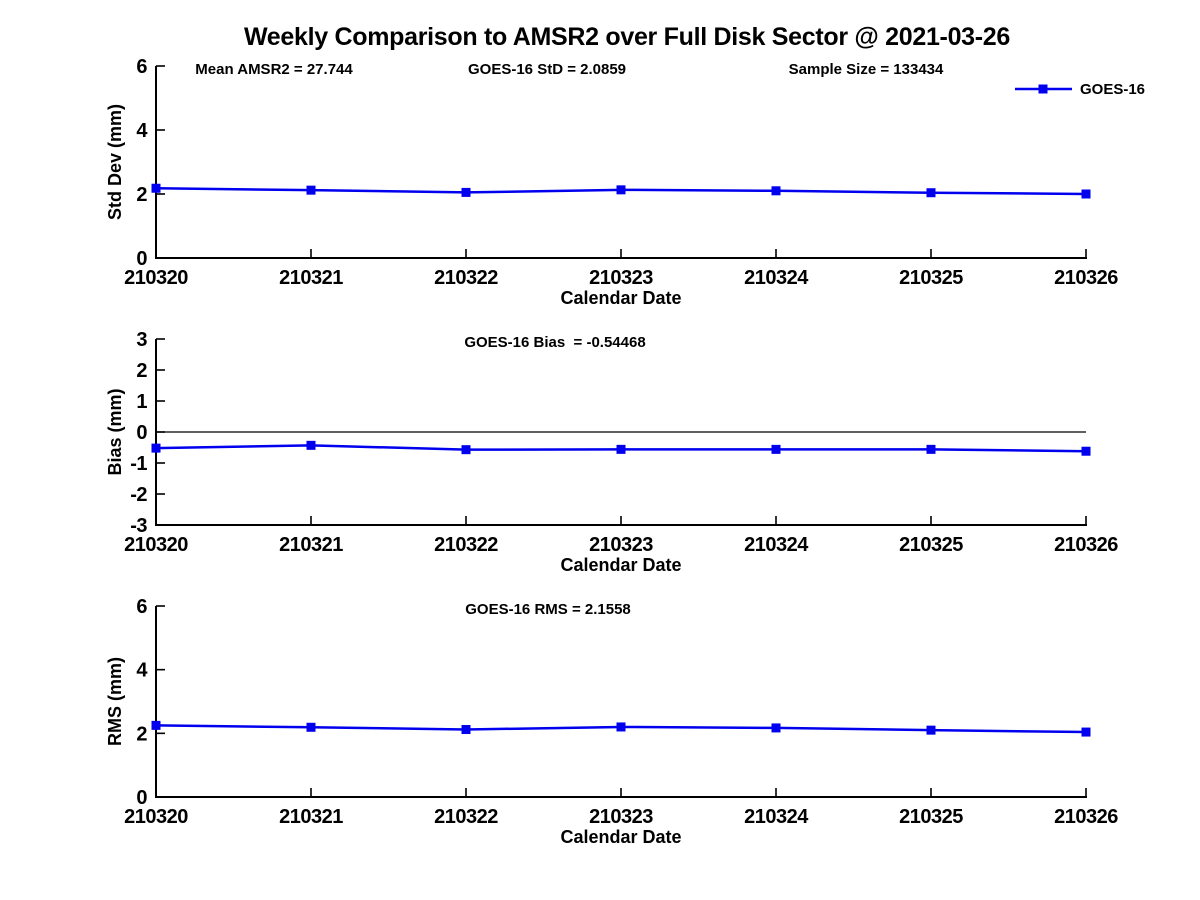 The image size is (1200, 900). What do you see at coordinates (138, 495) in the screenshot?
I see `y-tick-label: -2` at bounding box center [138, 495].